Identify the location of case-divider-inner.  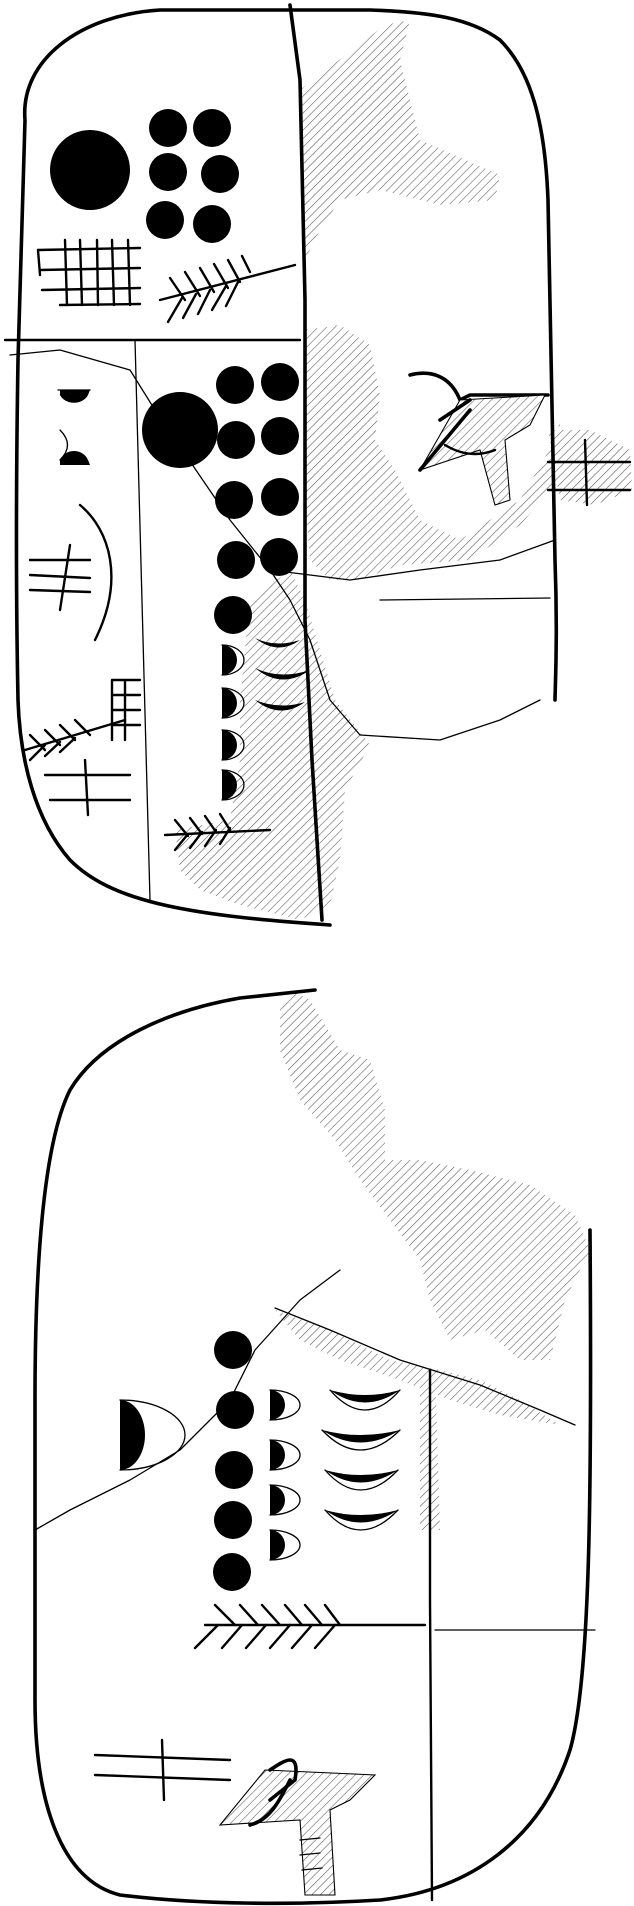
(142, 620).